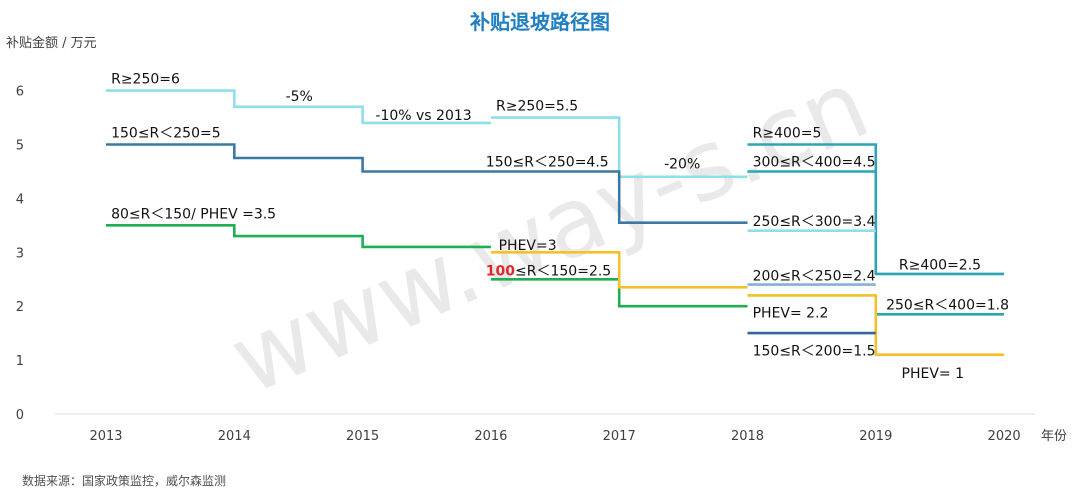  What do you see at coordinates (814, 351) in the screenshot?
I see `annotation-label: 150≤R＜200=1.5` at bounding box center [814, 351].